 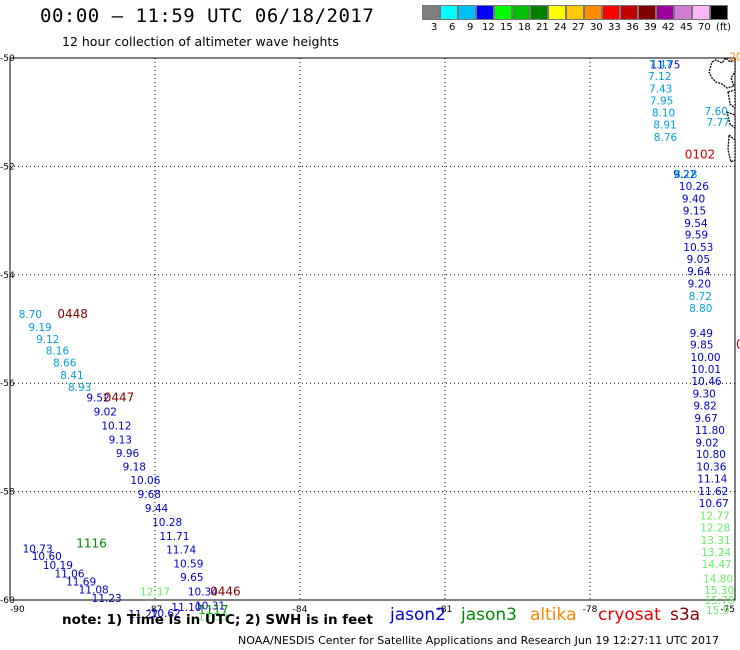 I want to click on wave-height-label: 9.18, so click(x=134, y=468).